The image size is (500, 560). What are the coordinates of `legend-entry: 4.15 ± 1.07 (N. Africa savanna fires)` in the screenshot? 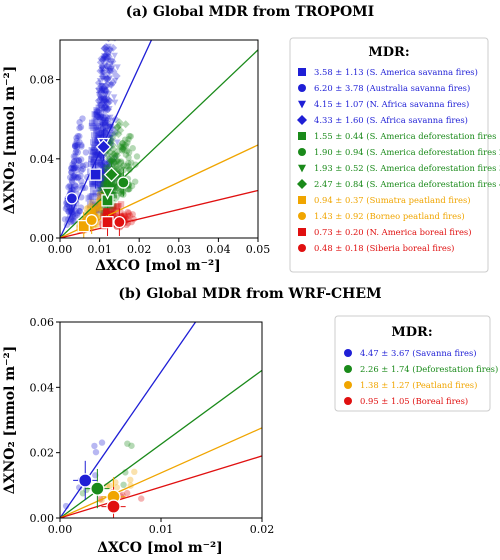 It's located at (391, 104).